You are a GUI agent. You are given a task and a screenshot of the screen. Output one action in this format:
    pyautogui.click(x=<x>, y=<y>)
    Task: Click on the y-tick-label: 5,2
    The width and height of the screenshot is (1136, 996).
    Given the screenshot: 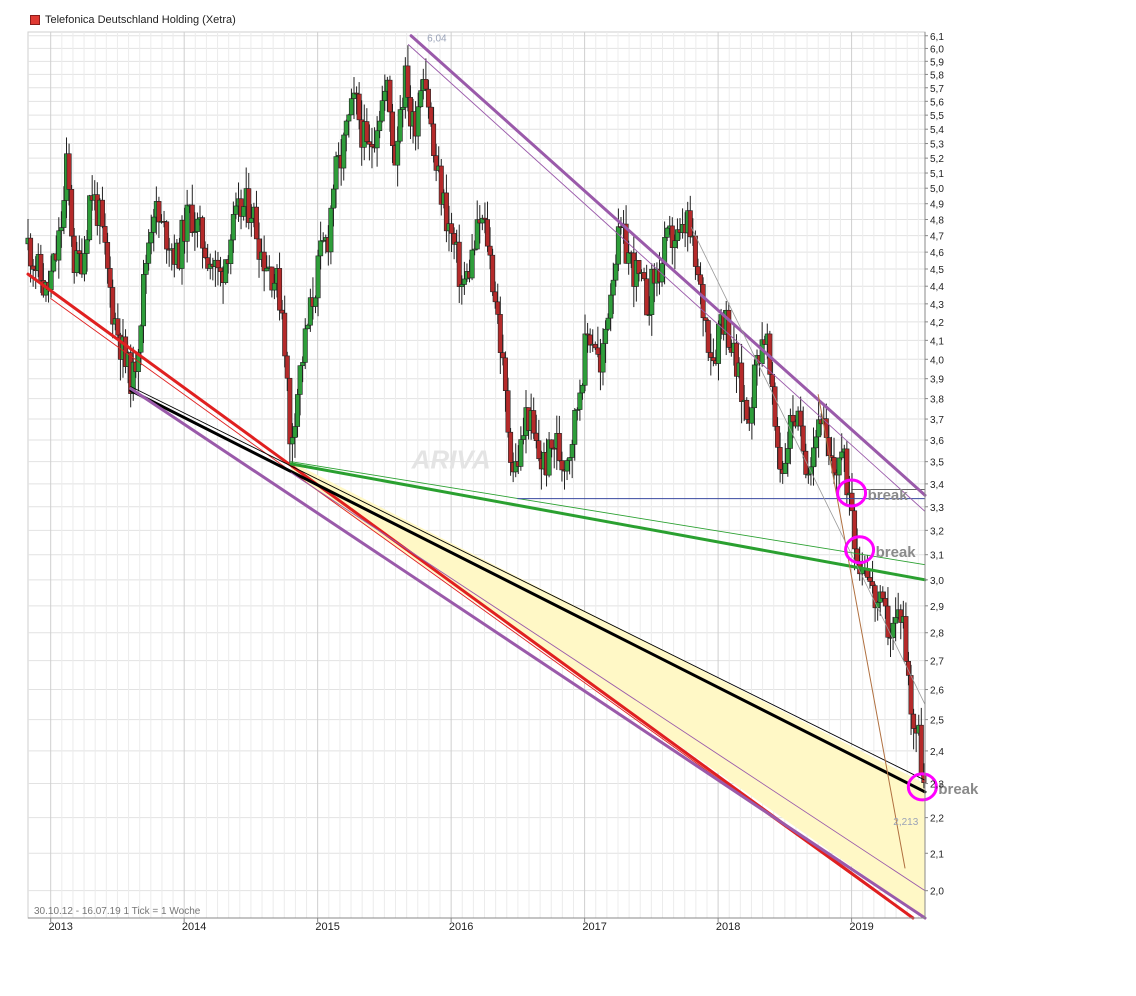 What is the action you would take?
    pyautogui.click(x=937, y=159)
    